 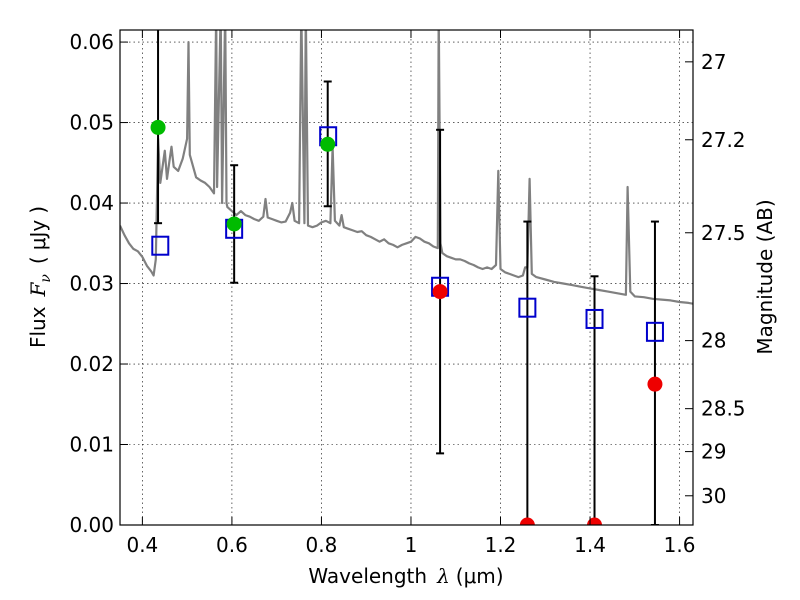 What do you see at coordinates (723, 140) in the screenshot?
I see `magnitude-tick-label: 27.2` at bounding box center [723, 140].